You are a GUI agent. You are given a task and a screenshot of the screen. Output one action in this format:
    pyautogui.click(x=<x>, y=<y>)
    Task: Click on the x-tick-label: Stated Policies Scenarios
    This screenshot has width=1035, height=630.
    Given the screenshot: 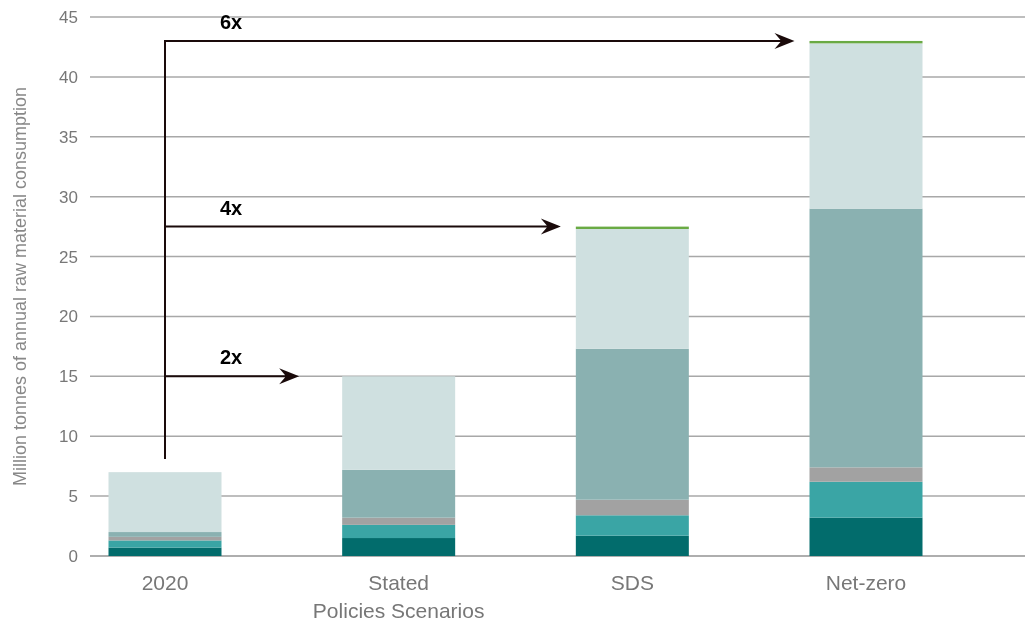 What is the action you would take?
    pyautogui.click(x=398, y=596)
    